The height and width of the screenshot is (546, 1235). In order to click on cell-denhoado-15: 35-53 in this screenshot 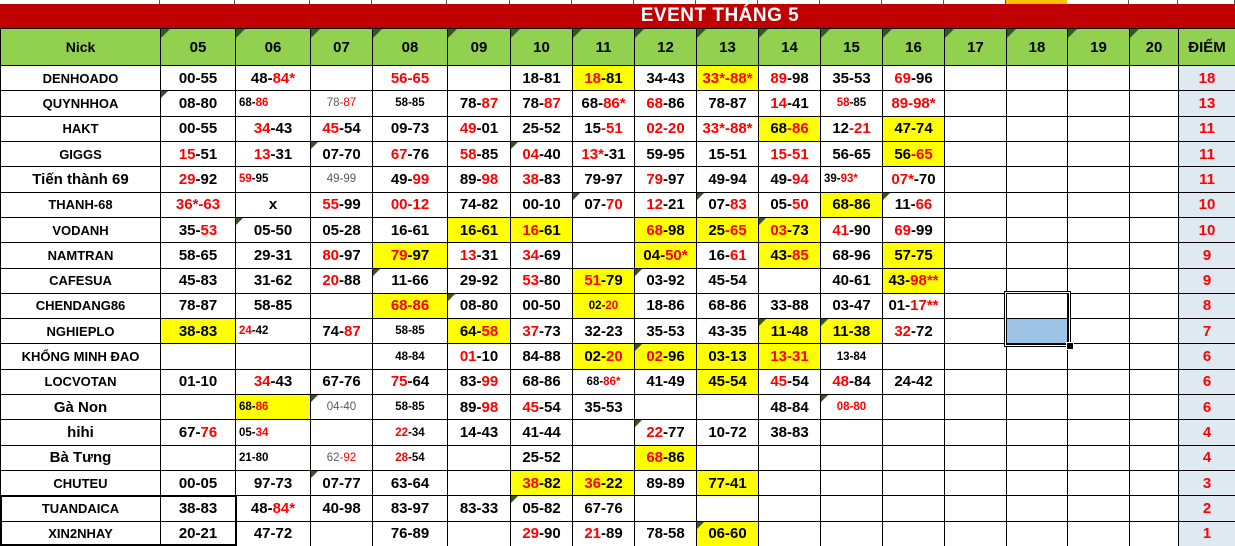, I will do `click(851, 78)`.